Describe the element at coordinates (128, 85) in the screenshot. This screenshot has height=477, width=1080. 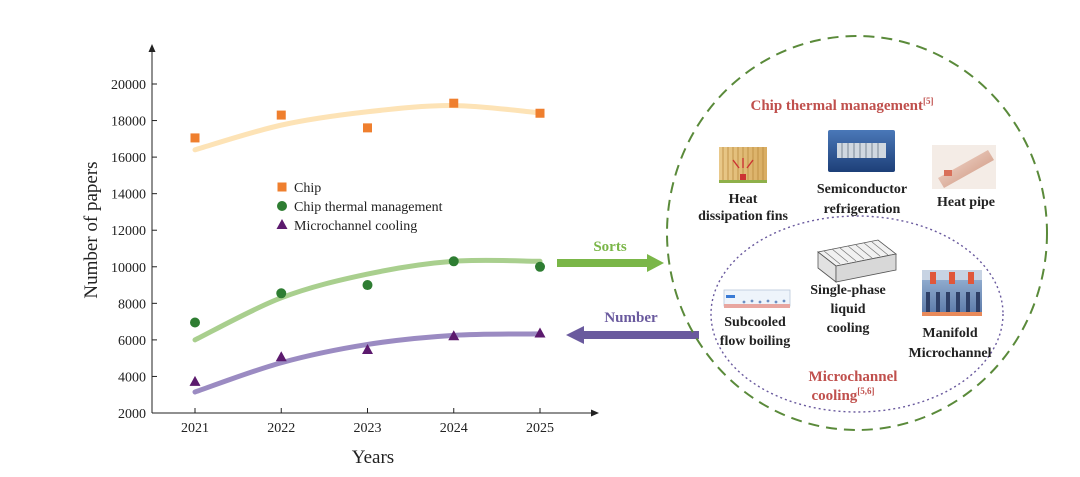
I see `y-tick-label: 20000` at that location.